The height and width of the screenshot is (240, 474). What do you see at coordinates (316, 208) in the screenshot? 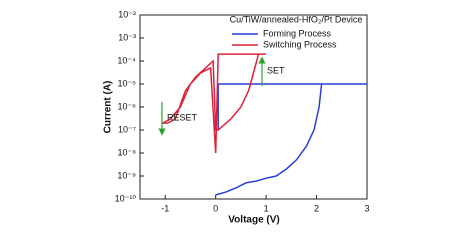
I see `x-tick-label: 2` at bounding box center [316, 208].